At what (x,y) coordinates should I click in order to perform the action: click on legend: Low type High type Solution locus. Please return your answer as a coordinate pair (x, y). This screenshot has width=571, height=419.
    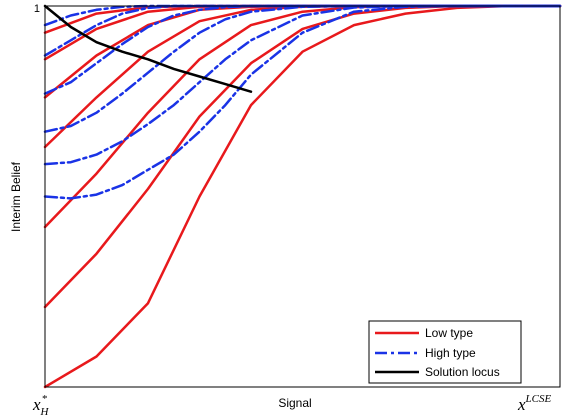
    Looking at the image, I should click on (445, 352).